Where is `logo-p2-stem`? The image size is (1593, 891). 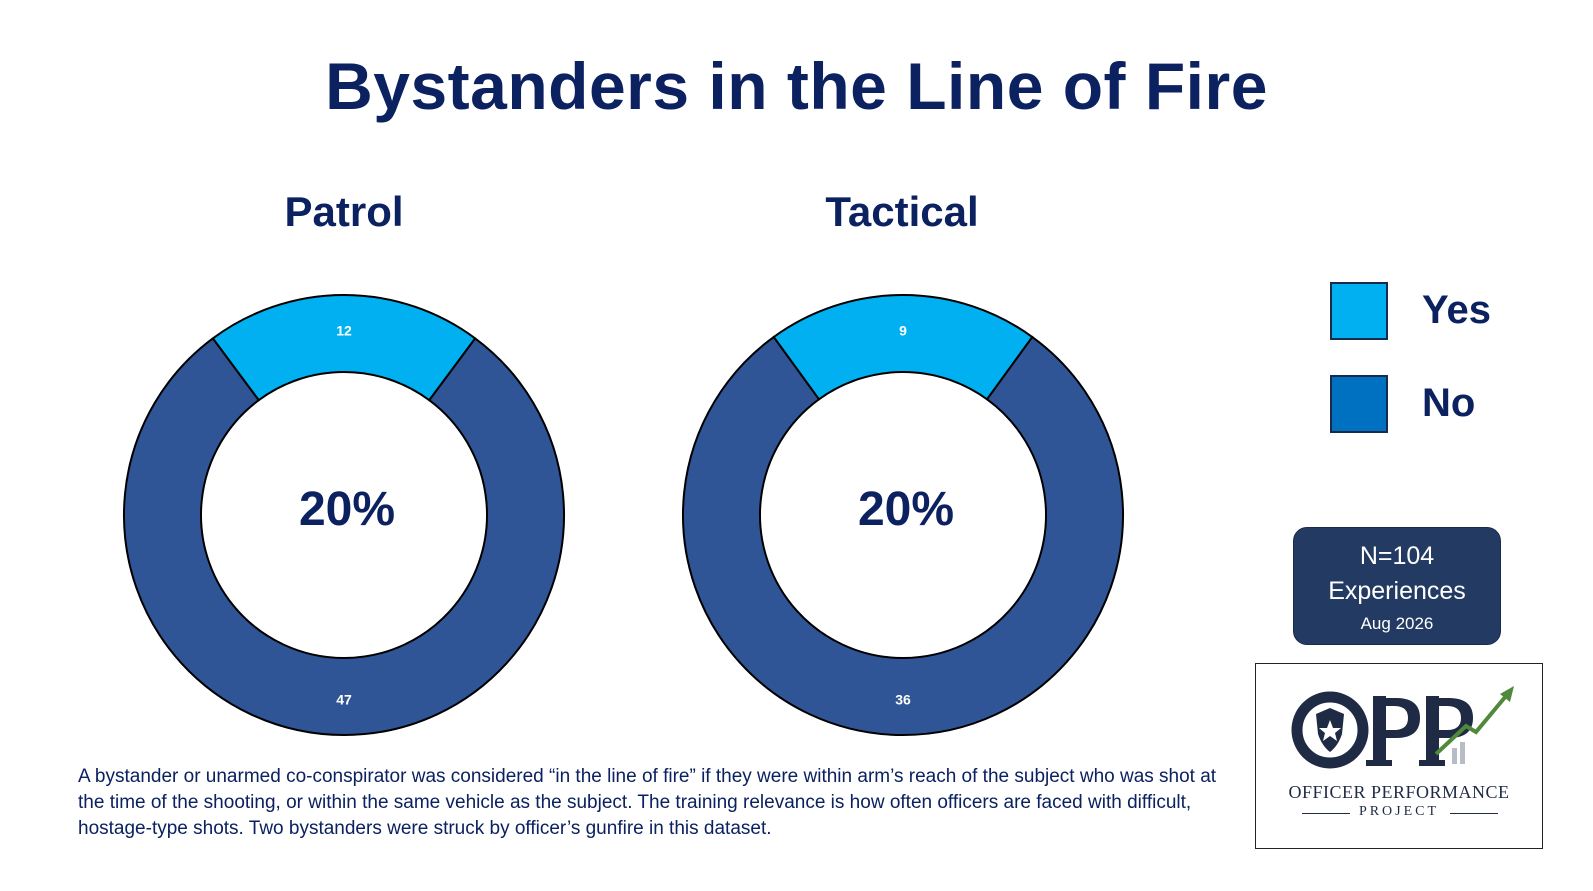 logo-p2-stem is located at coordinates (1432, 730).